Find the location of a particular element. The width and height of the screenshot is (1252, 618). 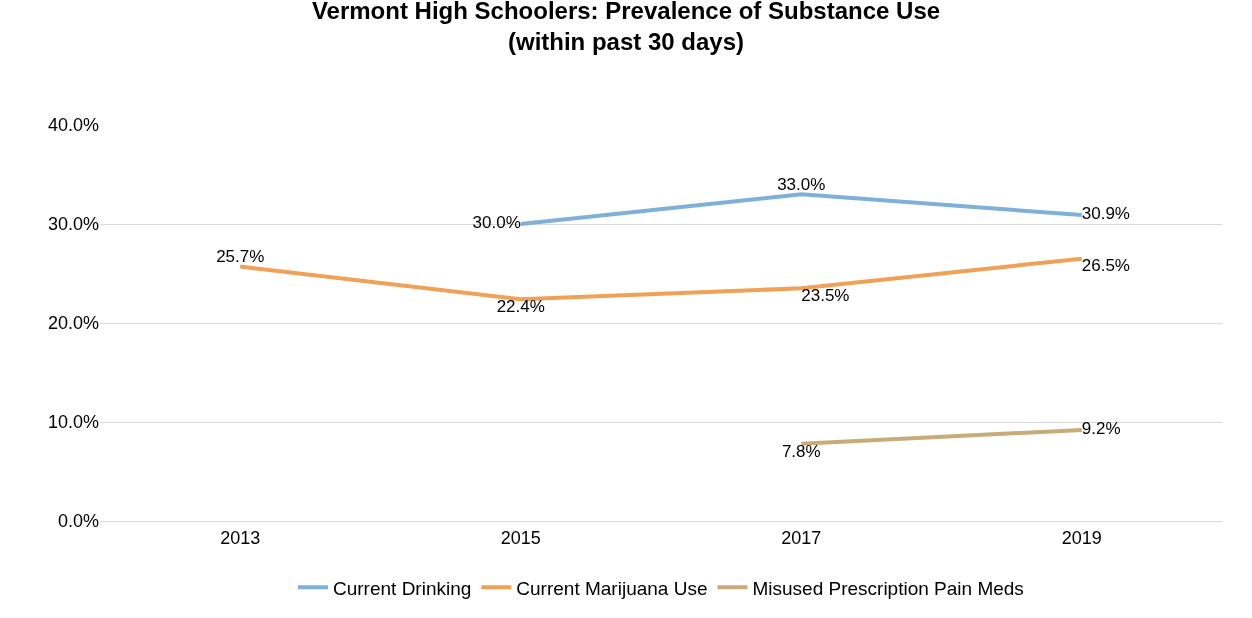

data-label: 9.2% is located at coordinates (1101, 429).